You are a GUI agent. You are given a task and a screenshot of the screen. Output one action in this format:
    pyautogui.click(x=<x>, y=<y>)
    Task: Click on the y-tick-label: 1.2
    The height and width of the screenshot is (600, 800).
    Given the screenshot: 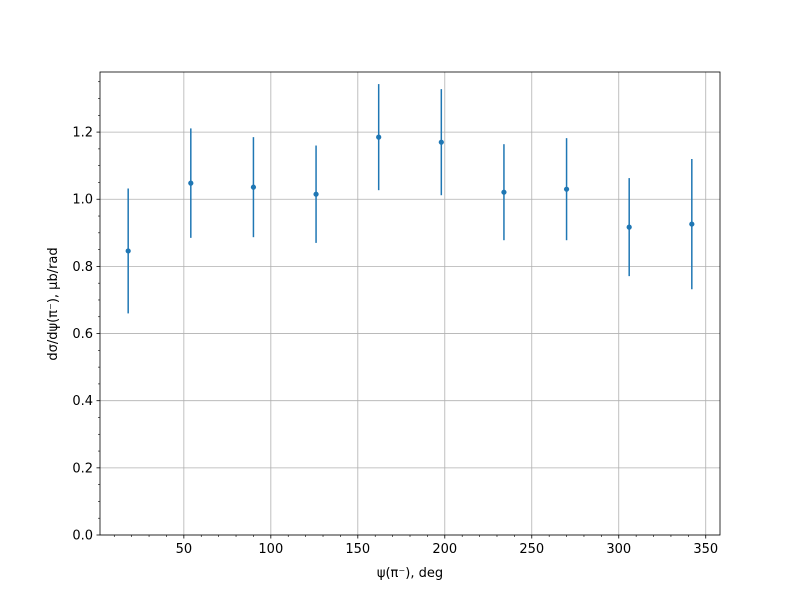 What is the action you would take?
    pyautogui.click(x=82, y=133)
    